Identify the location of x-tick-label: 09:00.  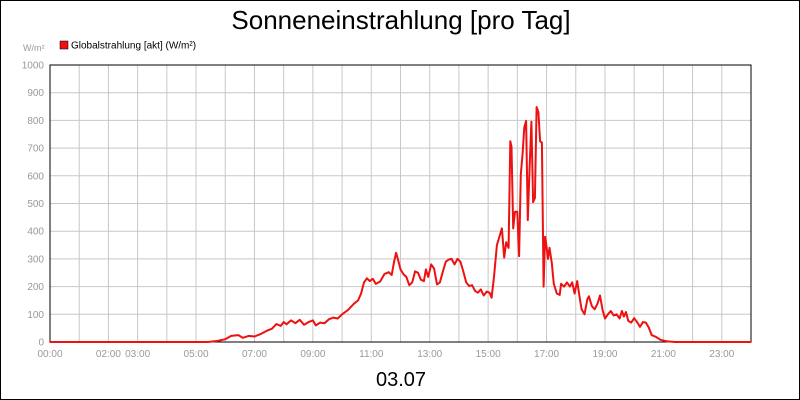
(312, 354).